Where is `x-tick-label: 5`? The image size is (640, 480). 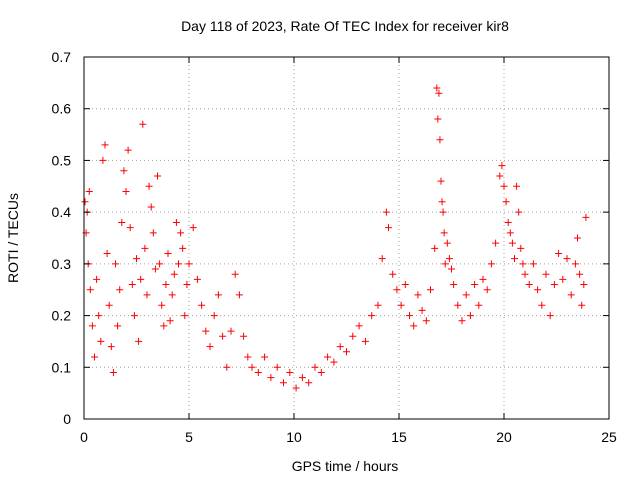
x-tick-label: 5 is located at coordinates (189, 437).